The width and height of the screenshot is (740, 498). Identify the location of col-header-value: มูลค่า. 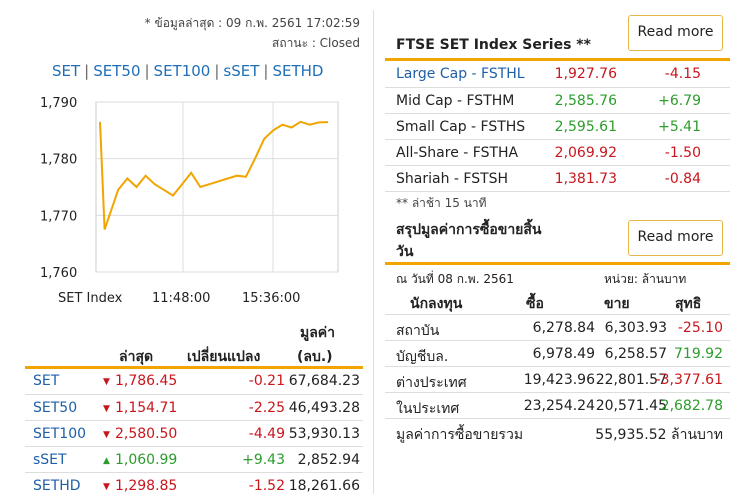
(318, 333).